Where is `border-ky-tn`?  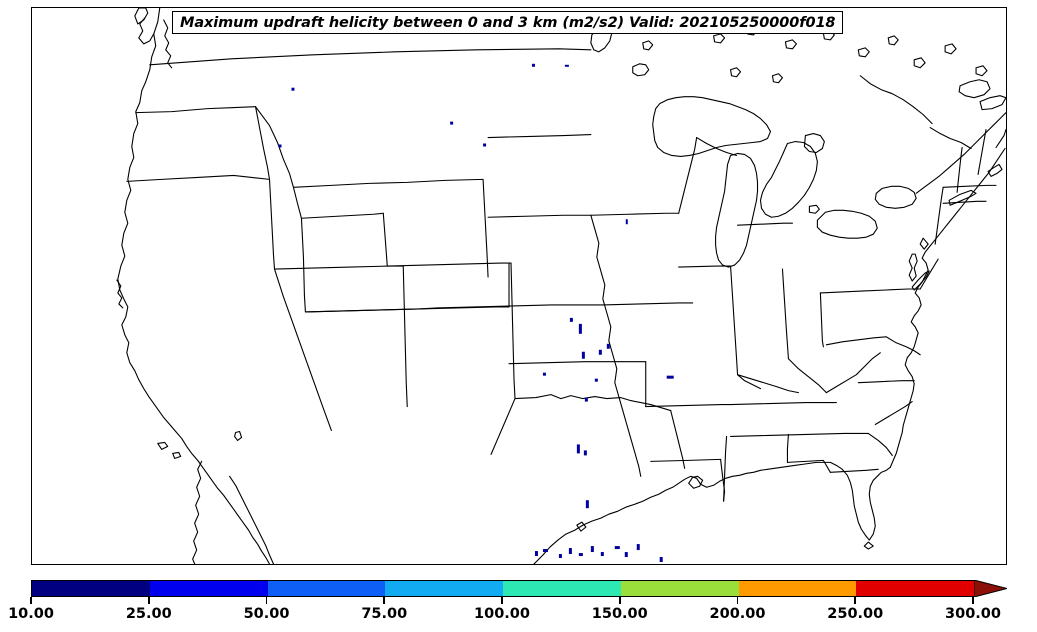 border-ky-tn is located at coordinates (783, 404).